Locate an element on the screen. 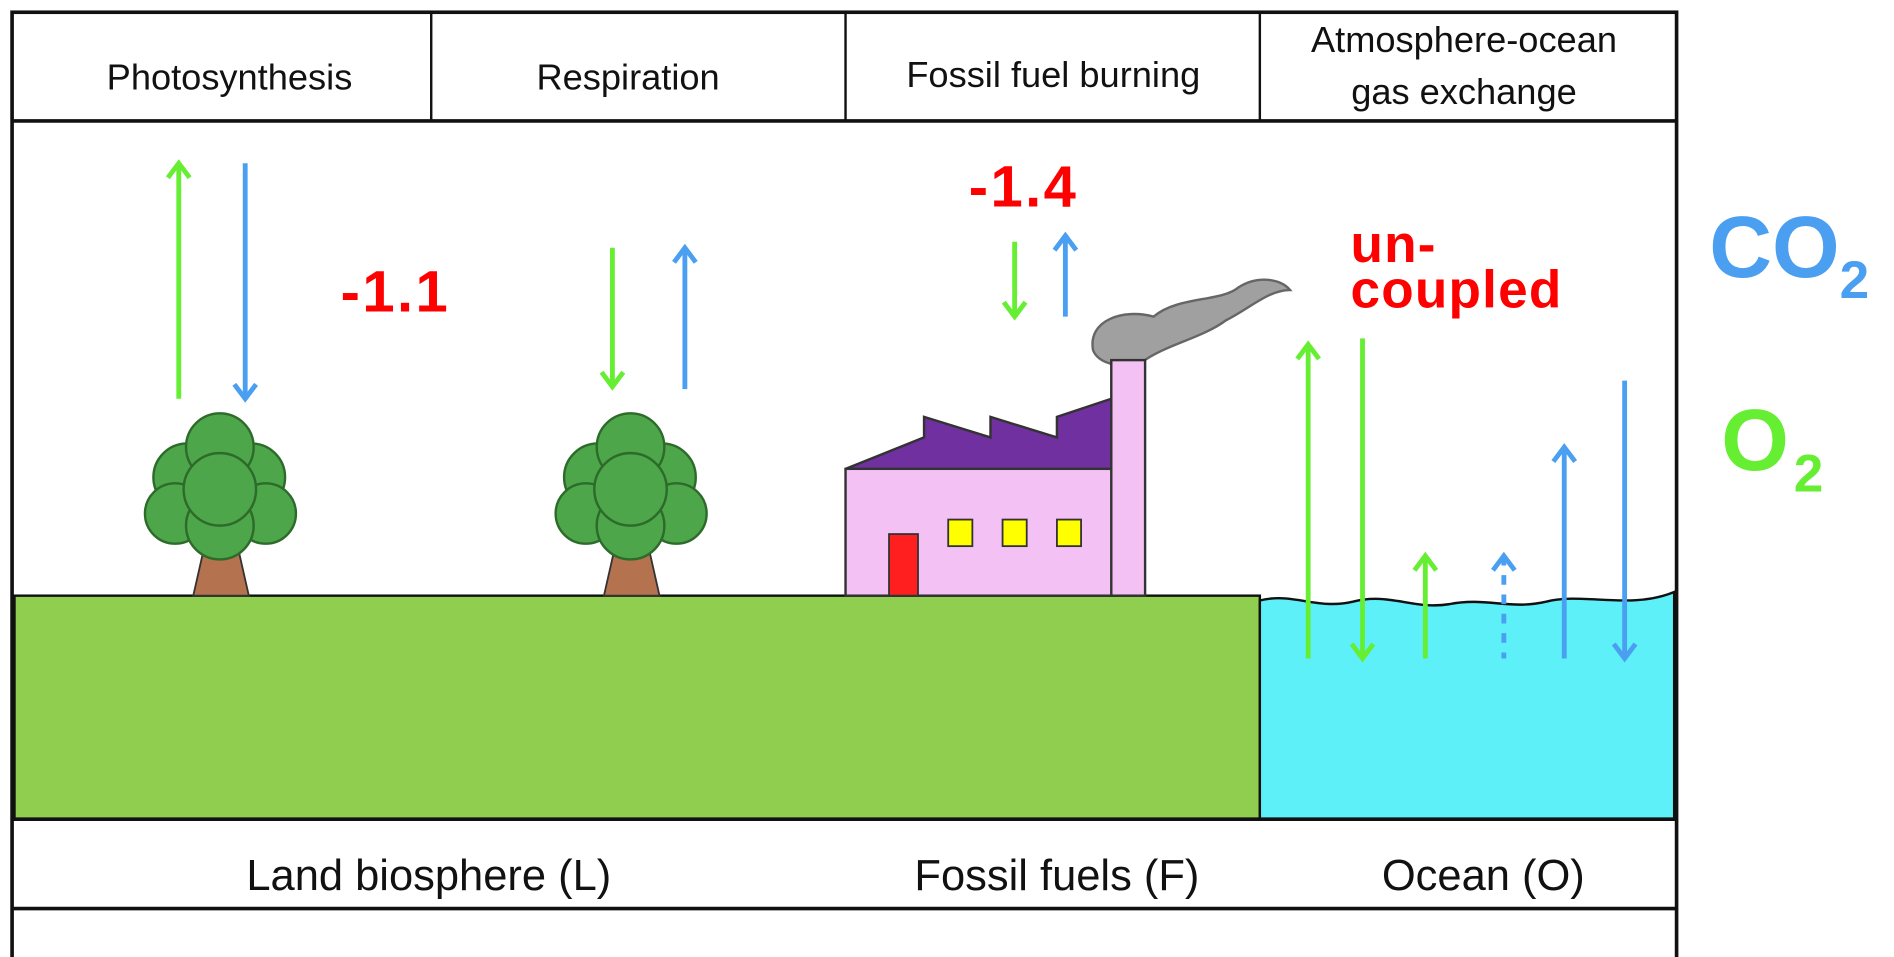 This screenshot has height=957, width=1894. ratio-label: -1.4 is located at coordinates (1024, 187).